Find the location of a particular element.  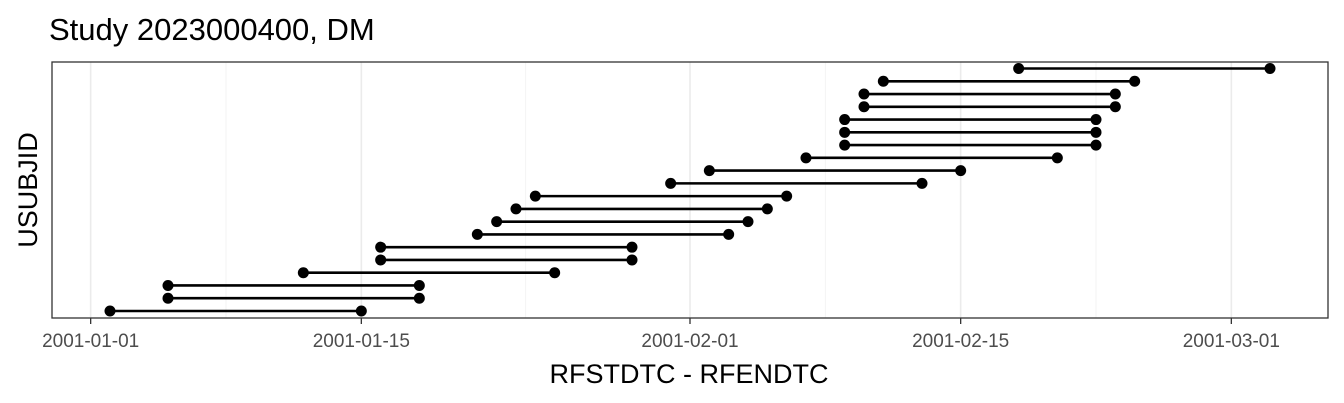

x-axis-title: RFSTDTC - RFENDTC is located at coordinates (689, 374).